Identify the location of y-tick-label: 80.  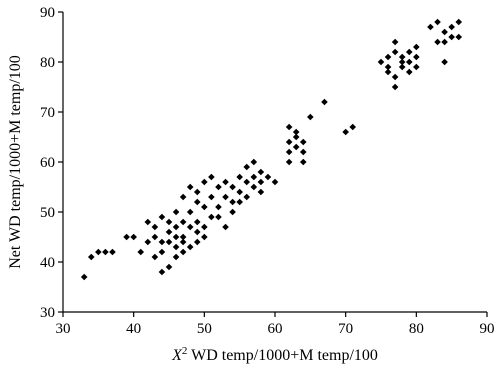
(47, 63).